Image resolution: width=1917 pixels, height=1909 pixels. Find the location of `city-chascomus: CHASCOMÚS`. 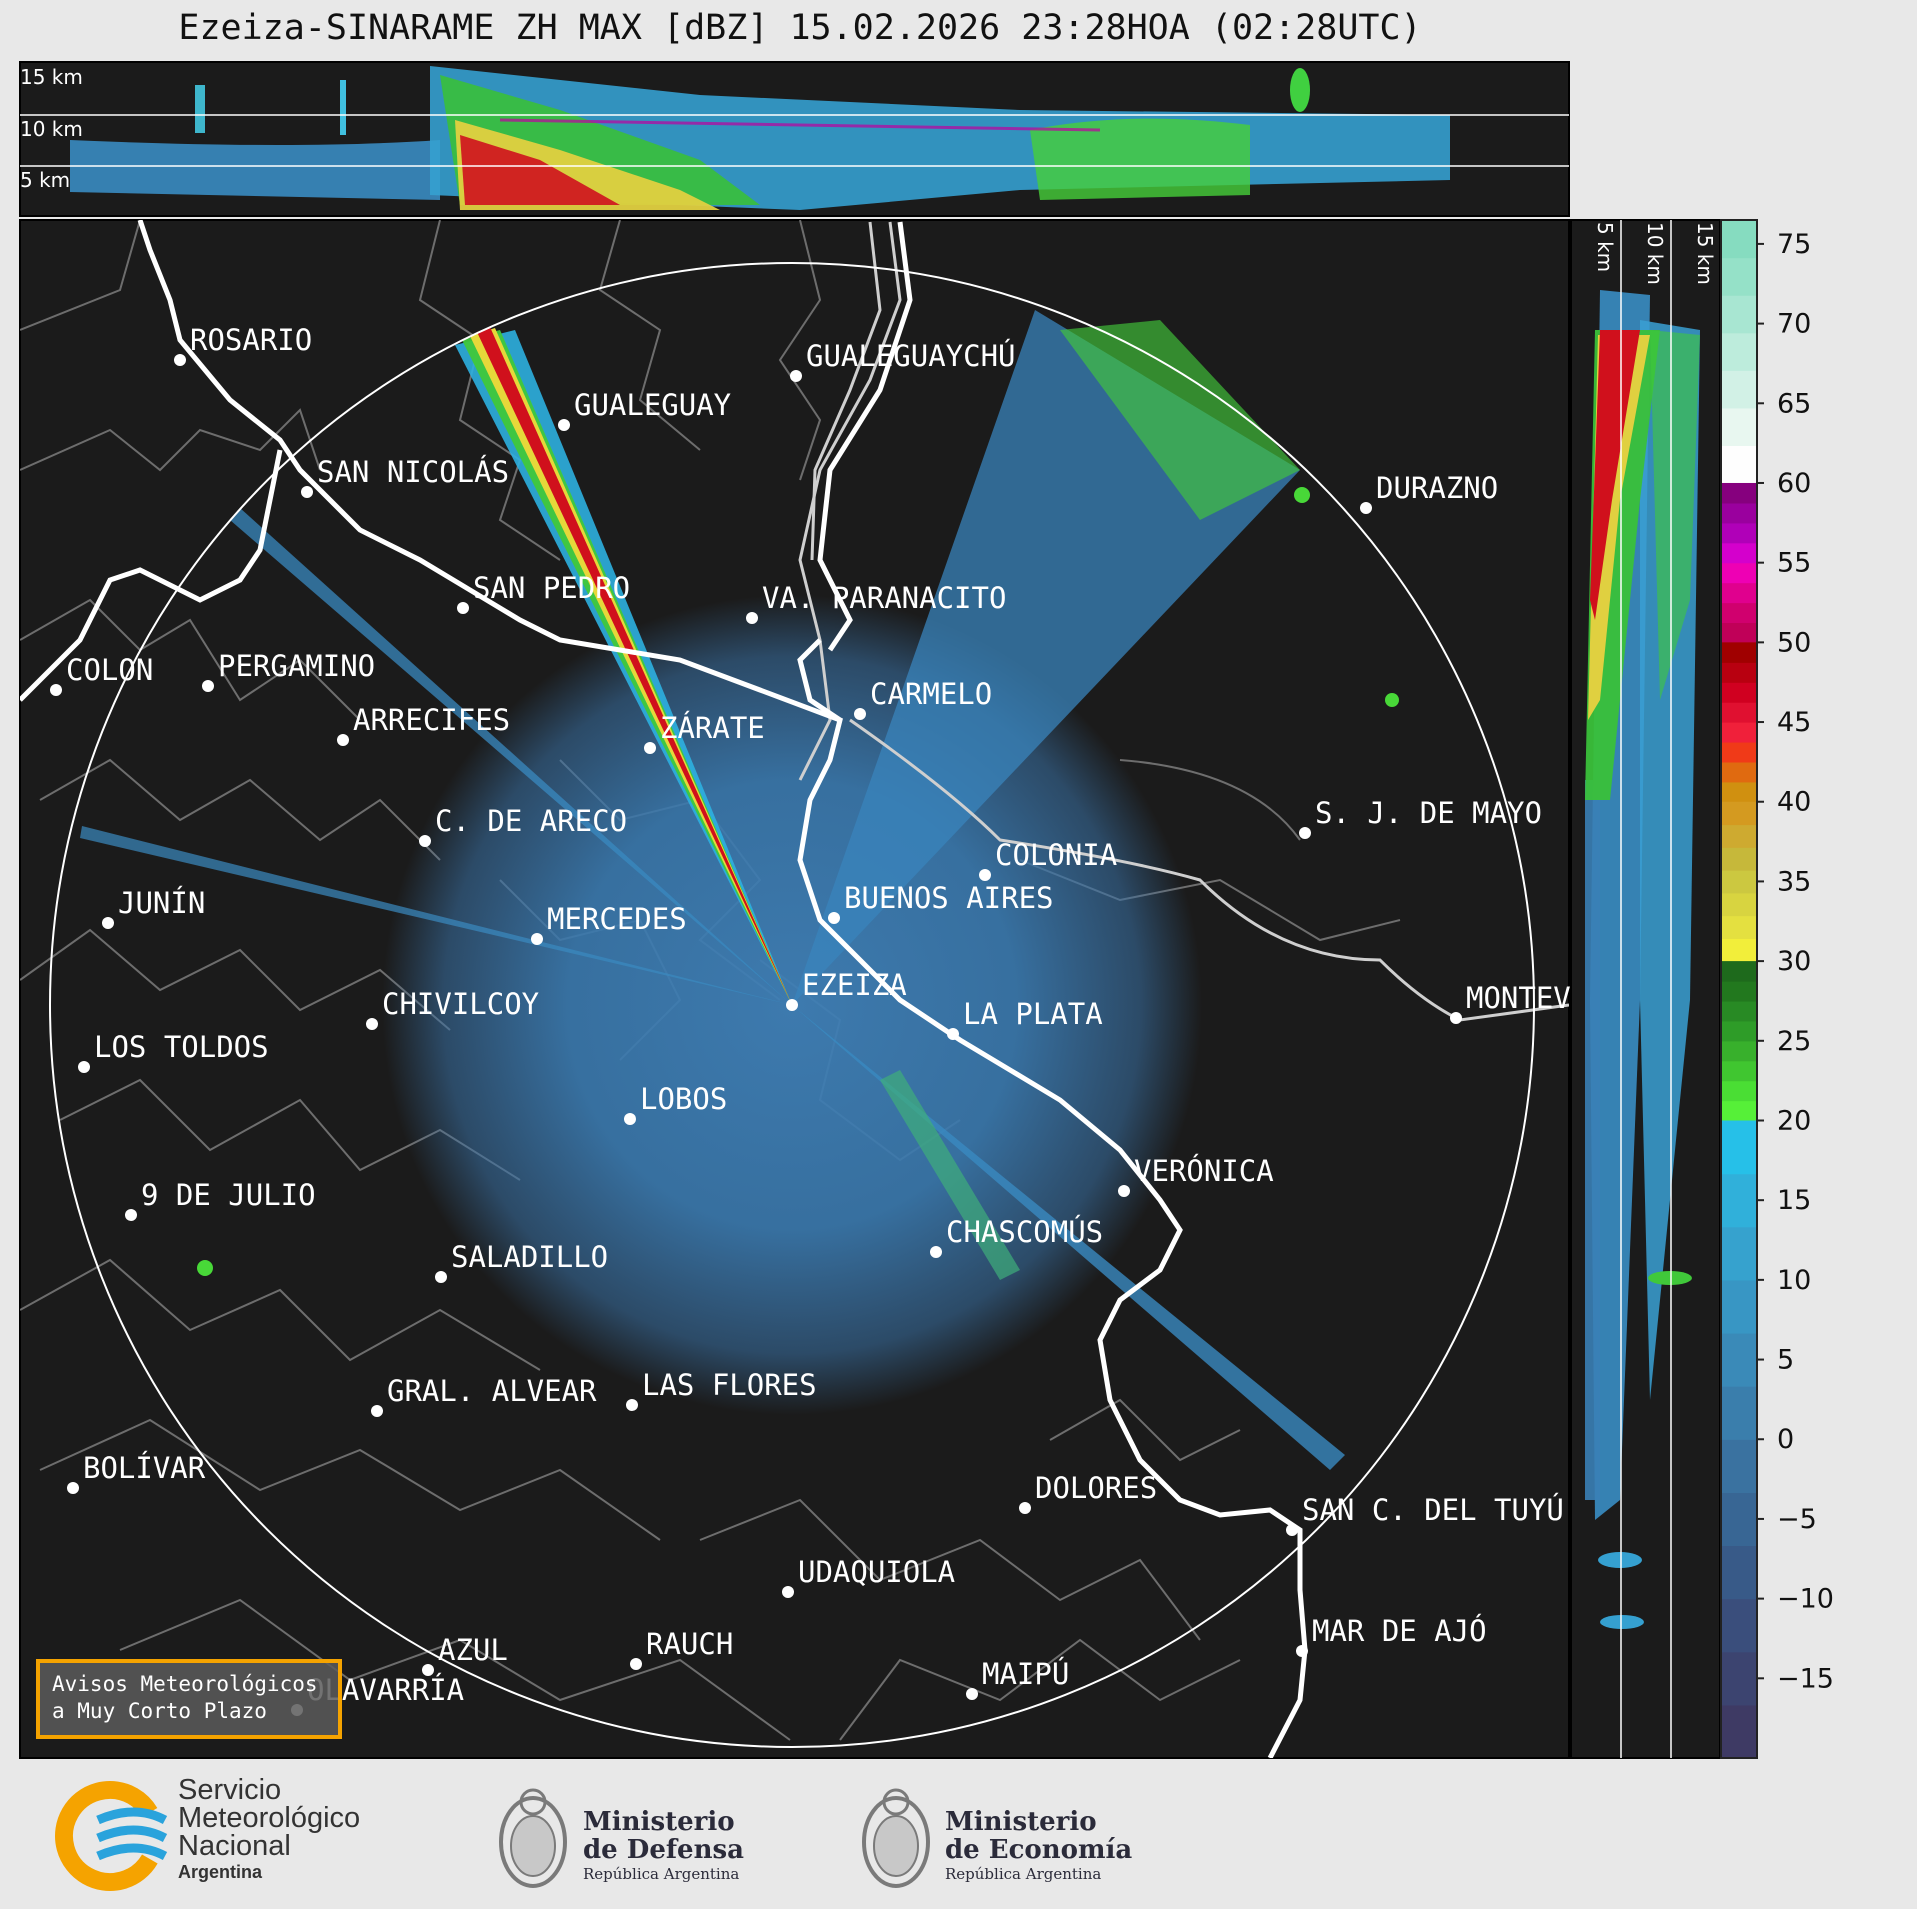

city-chascomus: CHASCOMÚS is located at coordinates (1016, 1236).